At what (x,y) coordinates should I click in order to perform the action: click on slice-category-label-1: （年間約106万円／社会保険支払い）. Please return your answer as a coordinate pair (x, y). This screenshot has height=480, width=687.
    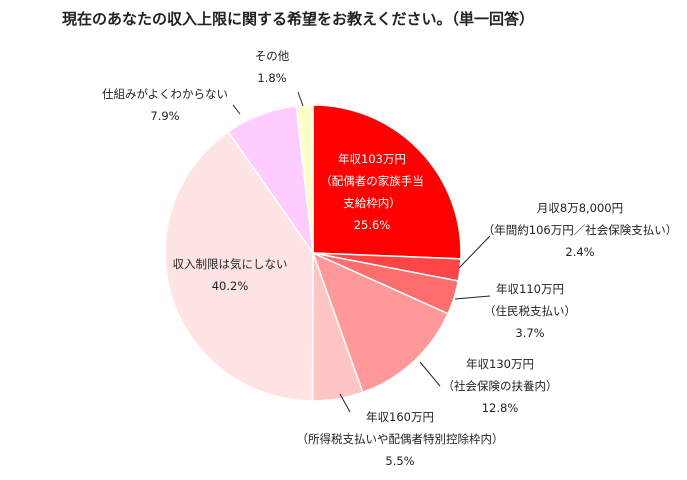
    Looking at the image, I should click on (580, 230).